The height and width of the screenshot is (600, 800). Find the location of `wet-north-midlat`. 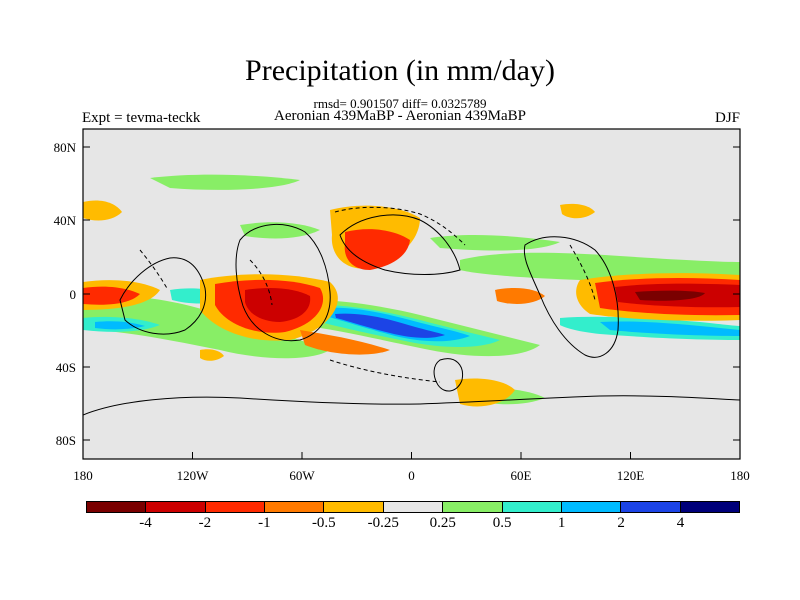

wet-north-midlat is located at coordinates (225, 182).